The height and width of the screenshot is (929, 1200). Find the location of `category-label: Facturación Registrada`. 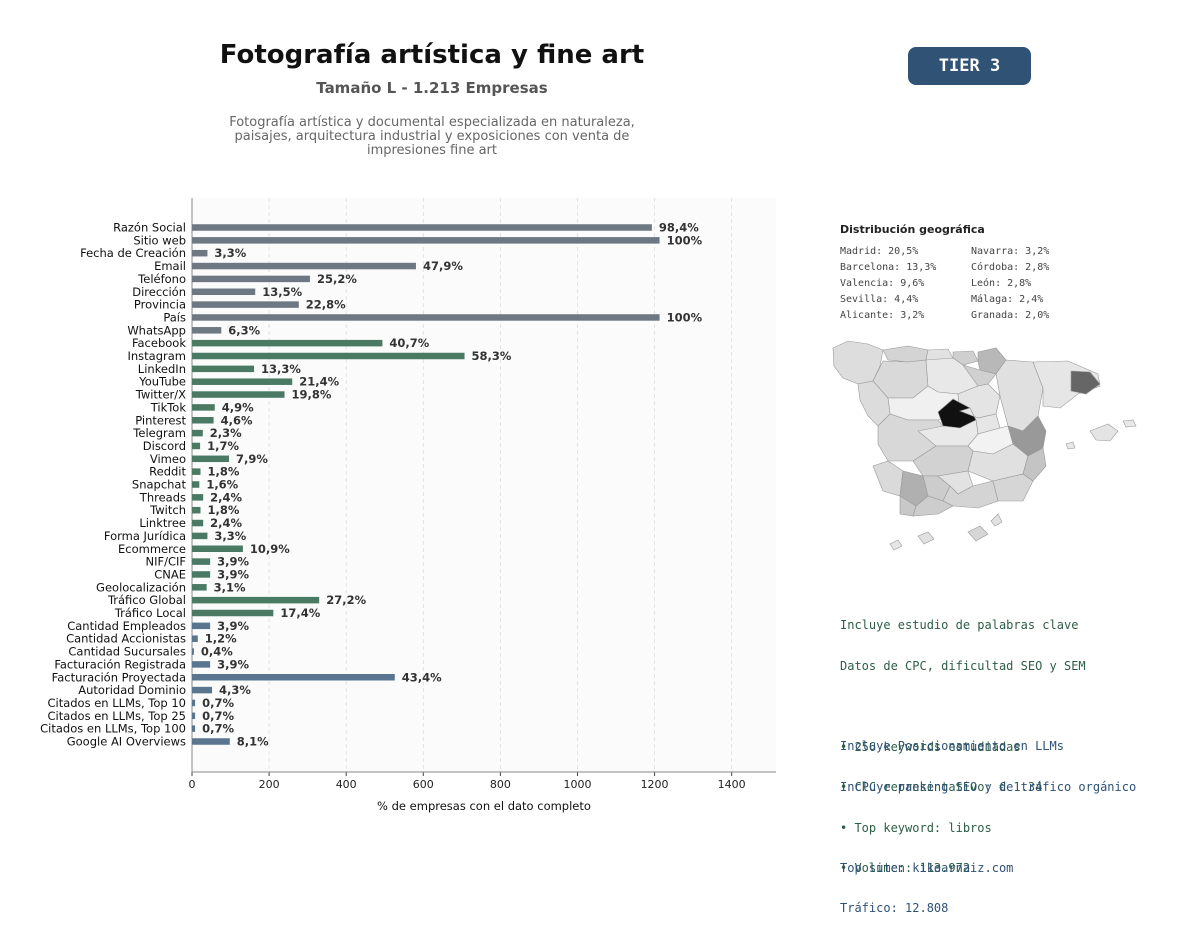

category-label: Facturación Registrada is located at coordinates (120, 664).